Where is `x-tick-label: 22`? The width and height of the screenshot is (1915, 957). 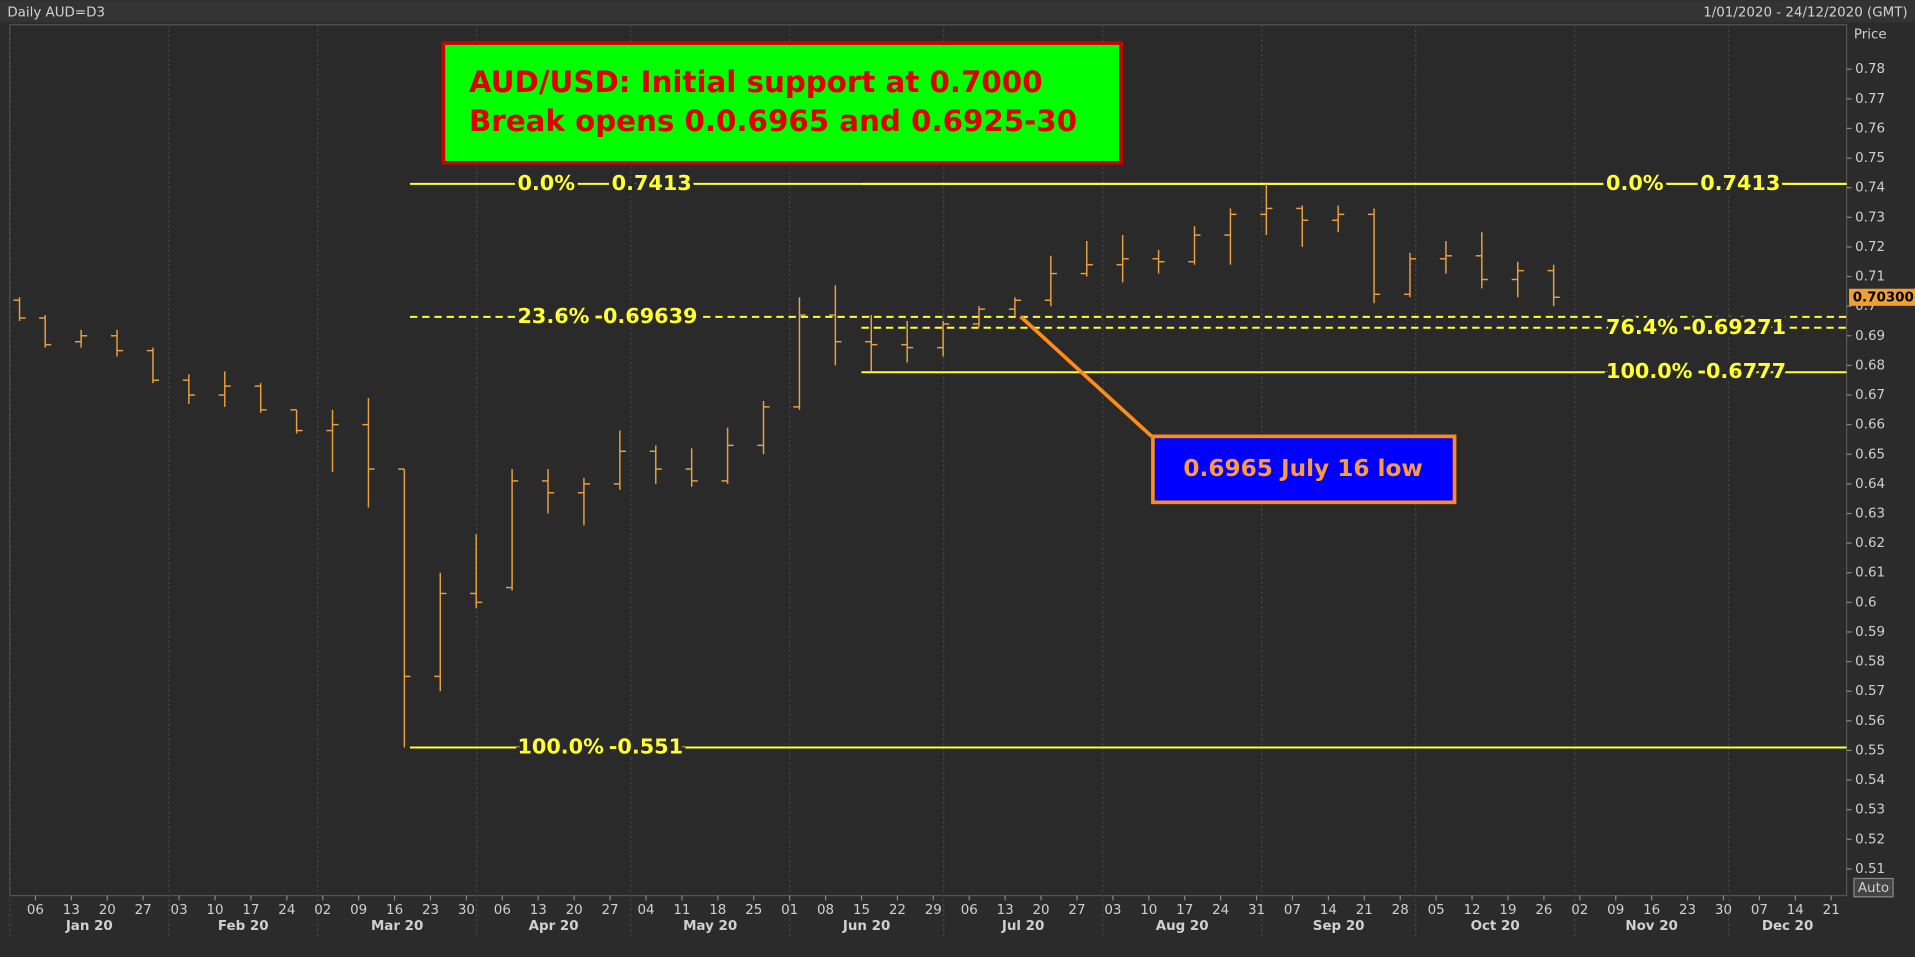 x-tick-label: 22 is located at coordinates (897, 910).